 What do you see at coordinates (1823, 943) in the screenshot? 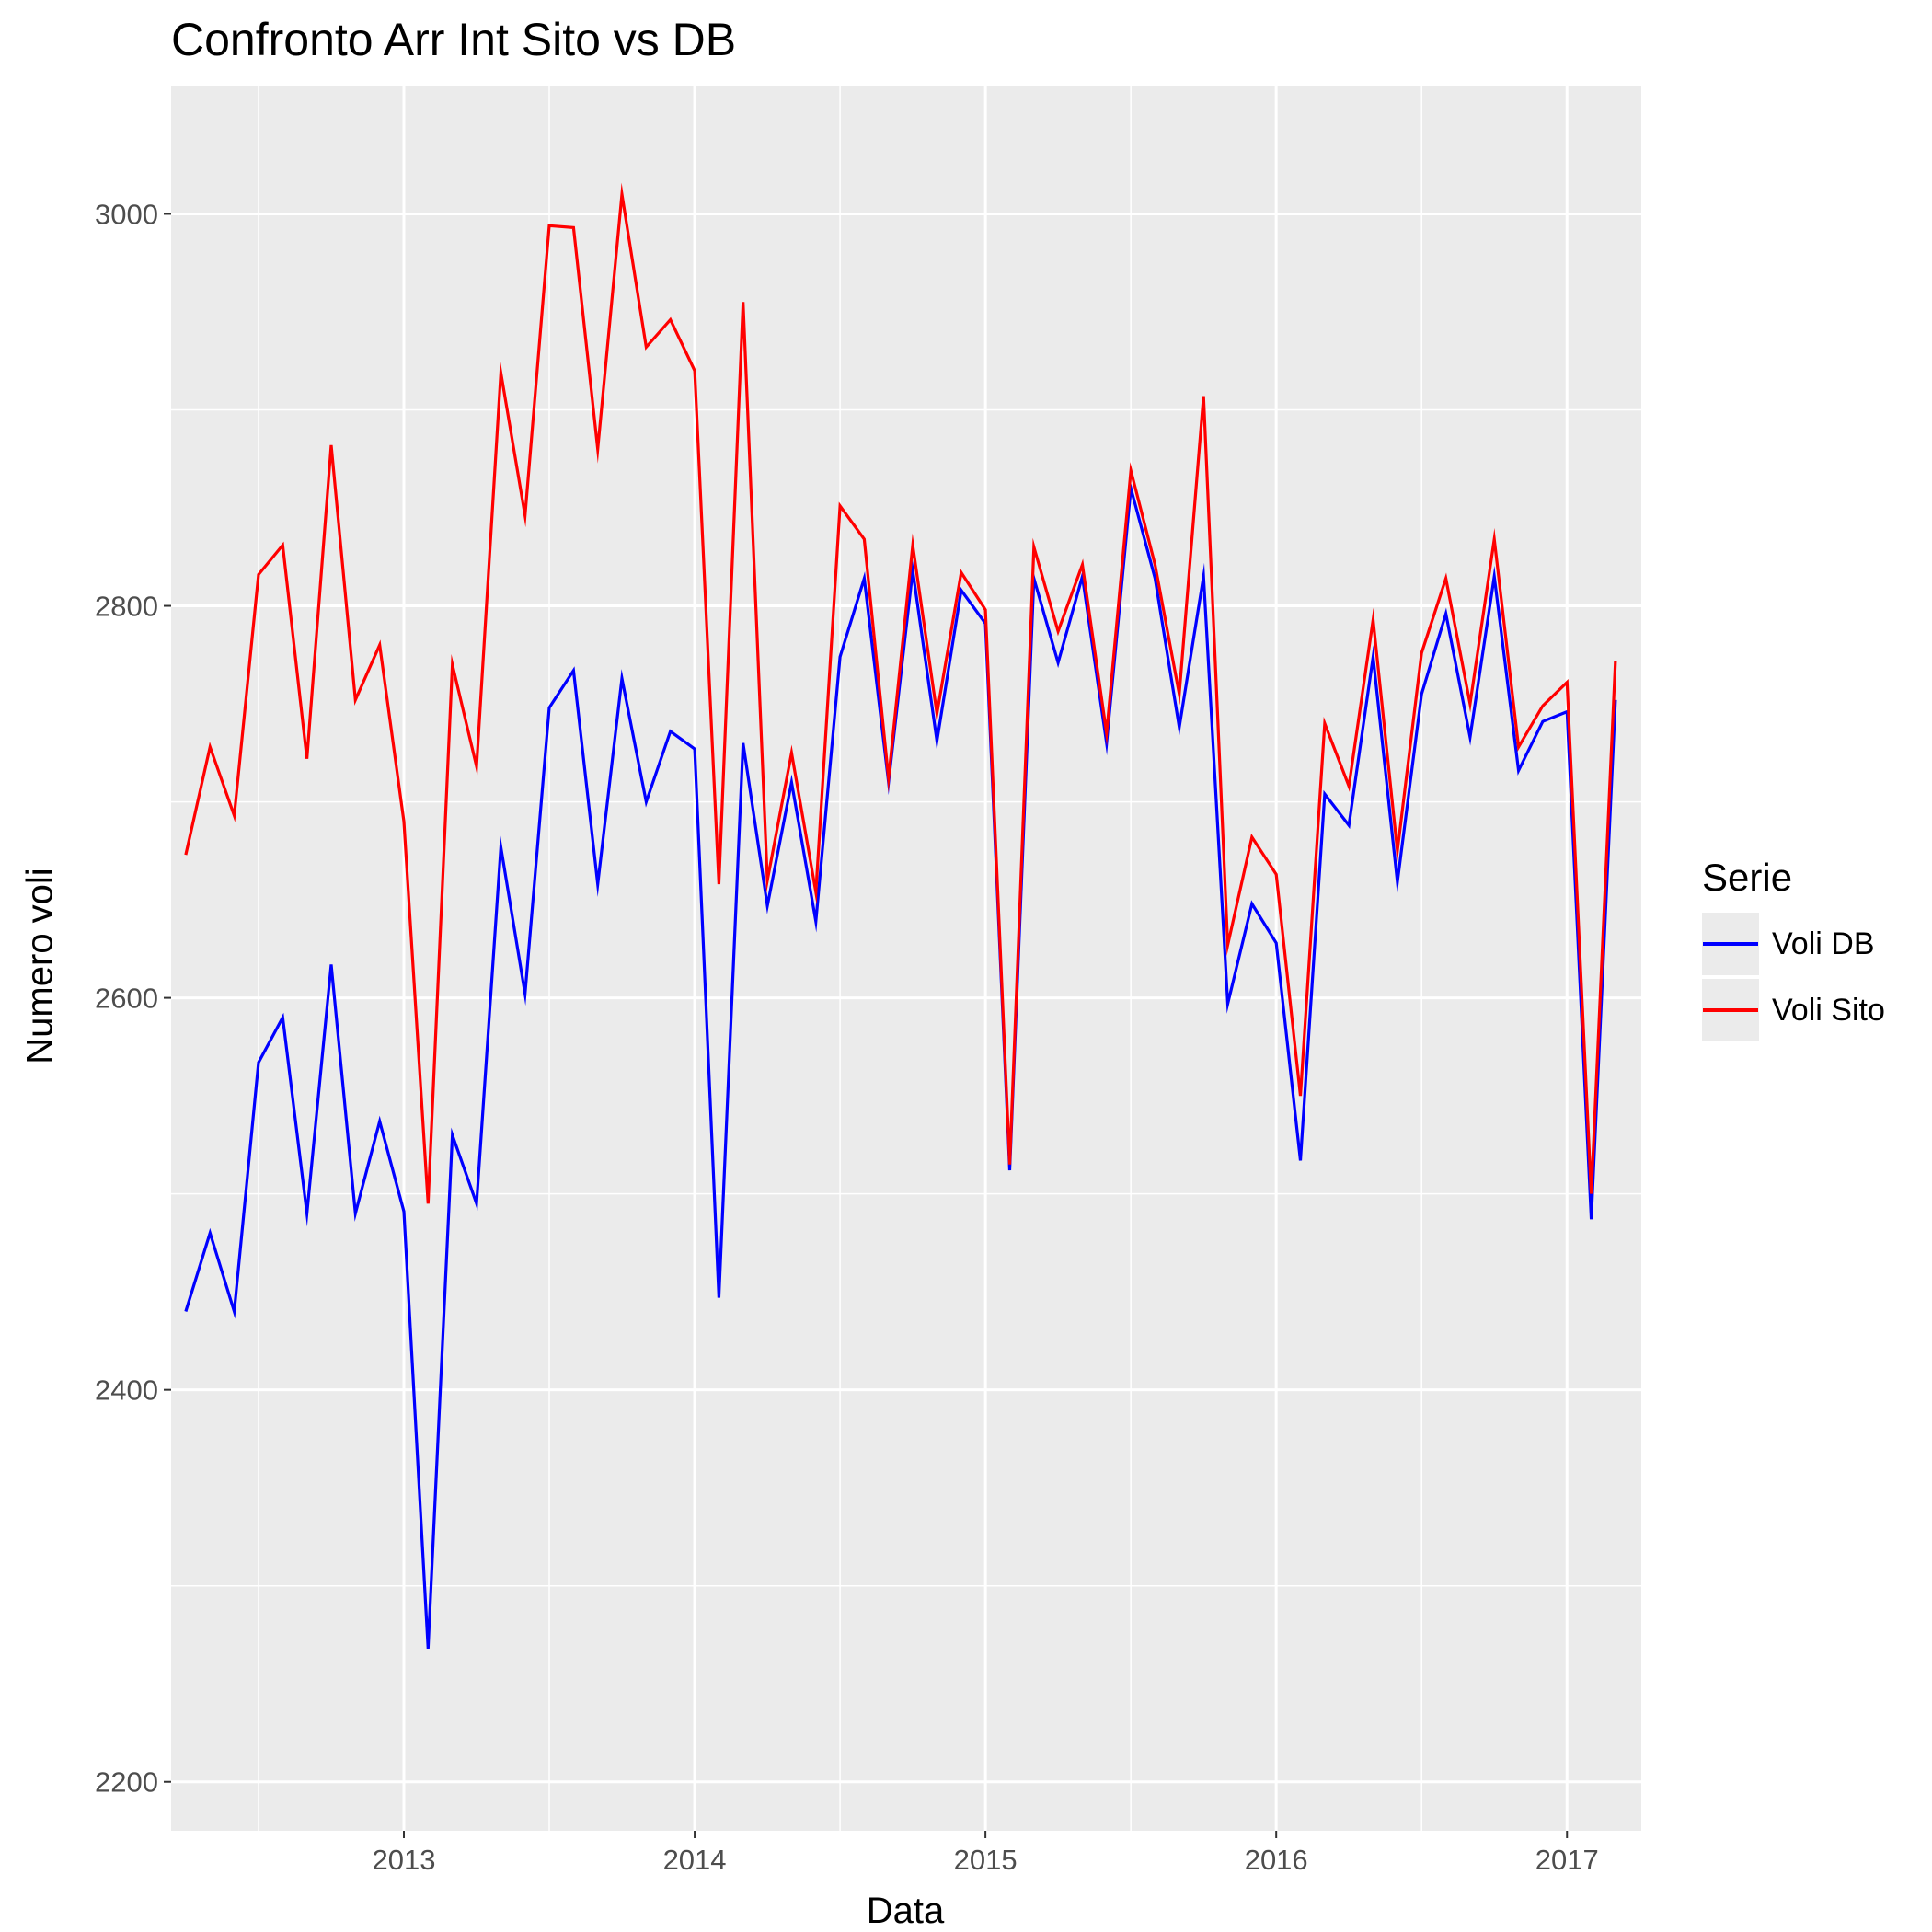
I see `legend-label-voli-db: Voli DB` at bounding box center [1823, 943].